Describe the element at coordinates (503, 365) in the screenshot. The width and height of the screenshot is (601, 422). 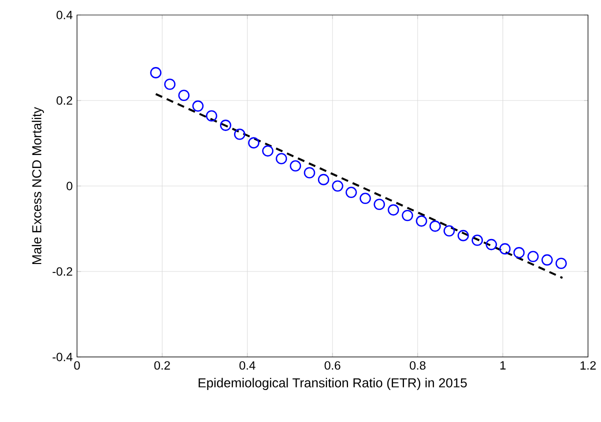
I see `x-tick-label: 1` at that location.